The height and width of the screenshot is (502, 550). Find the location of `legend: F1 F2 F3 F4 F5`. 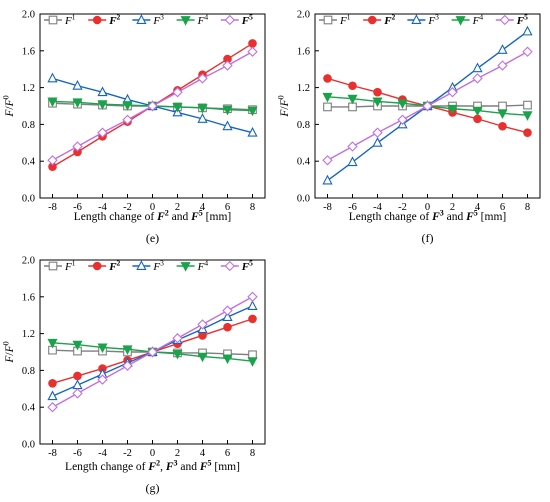

legend: F1 F2 F3 F4 F5 is located at coordinates (148, 20).